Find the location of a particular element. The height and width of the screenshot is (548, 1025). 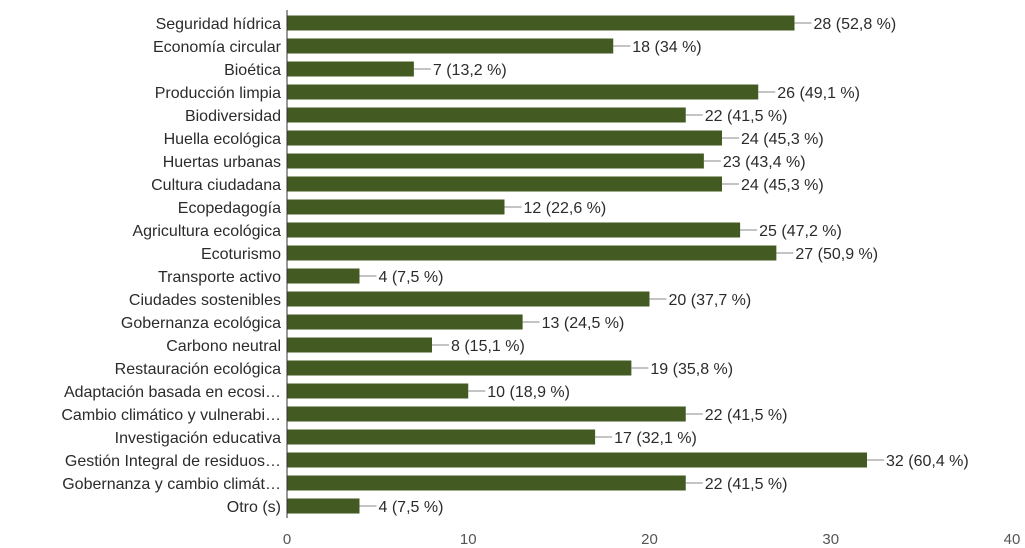

category-label: Otro (s) is located at coordinates (254, 507).